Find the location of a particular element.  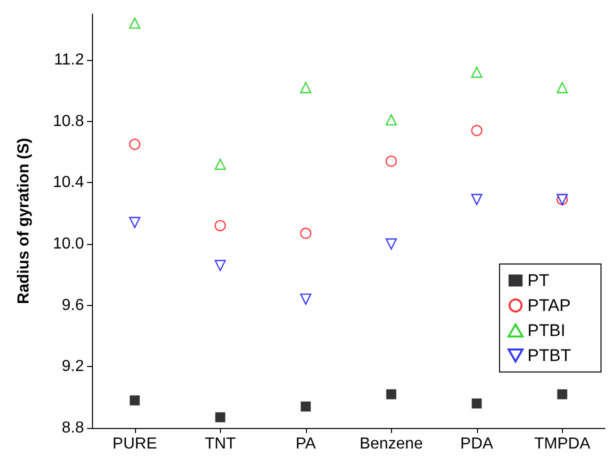

y-tick-label: 10.4 is located at coordinates (68, 183).